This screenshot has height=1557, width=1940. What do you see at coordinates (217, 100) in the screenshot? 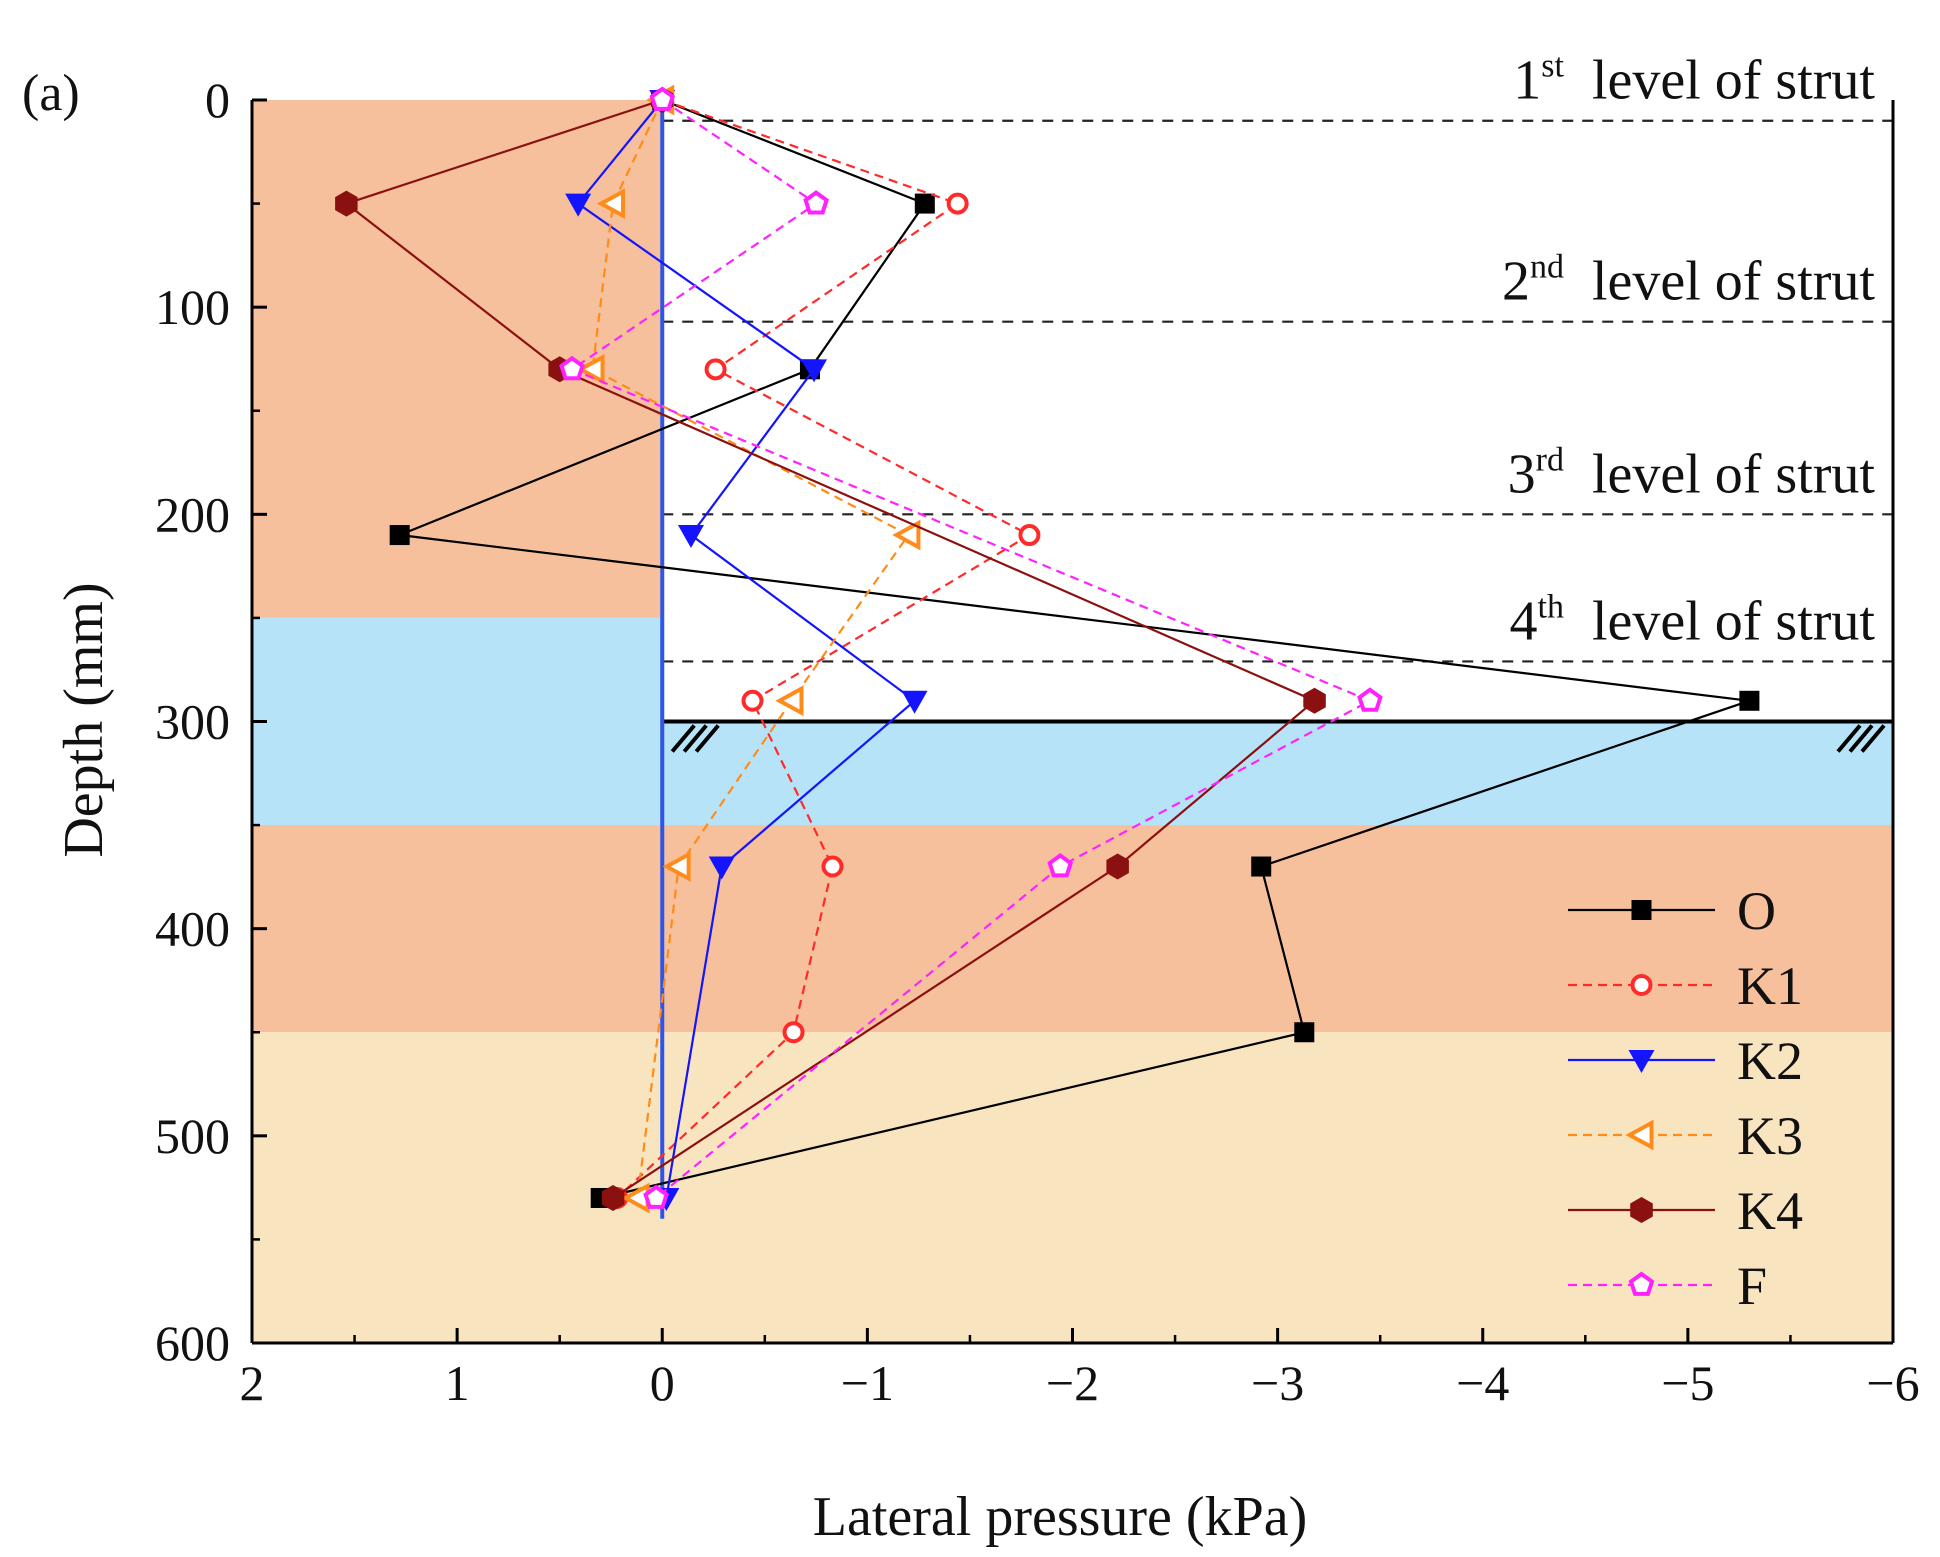
I see `y-tick-label: 0` at bounding box center [217, 100].